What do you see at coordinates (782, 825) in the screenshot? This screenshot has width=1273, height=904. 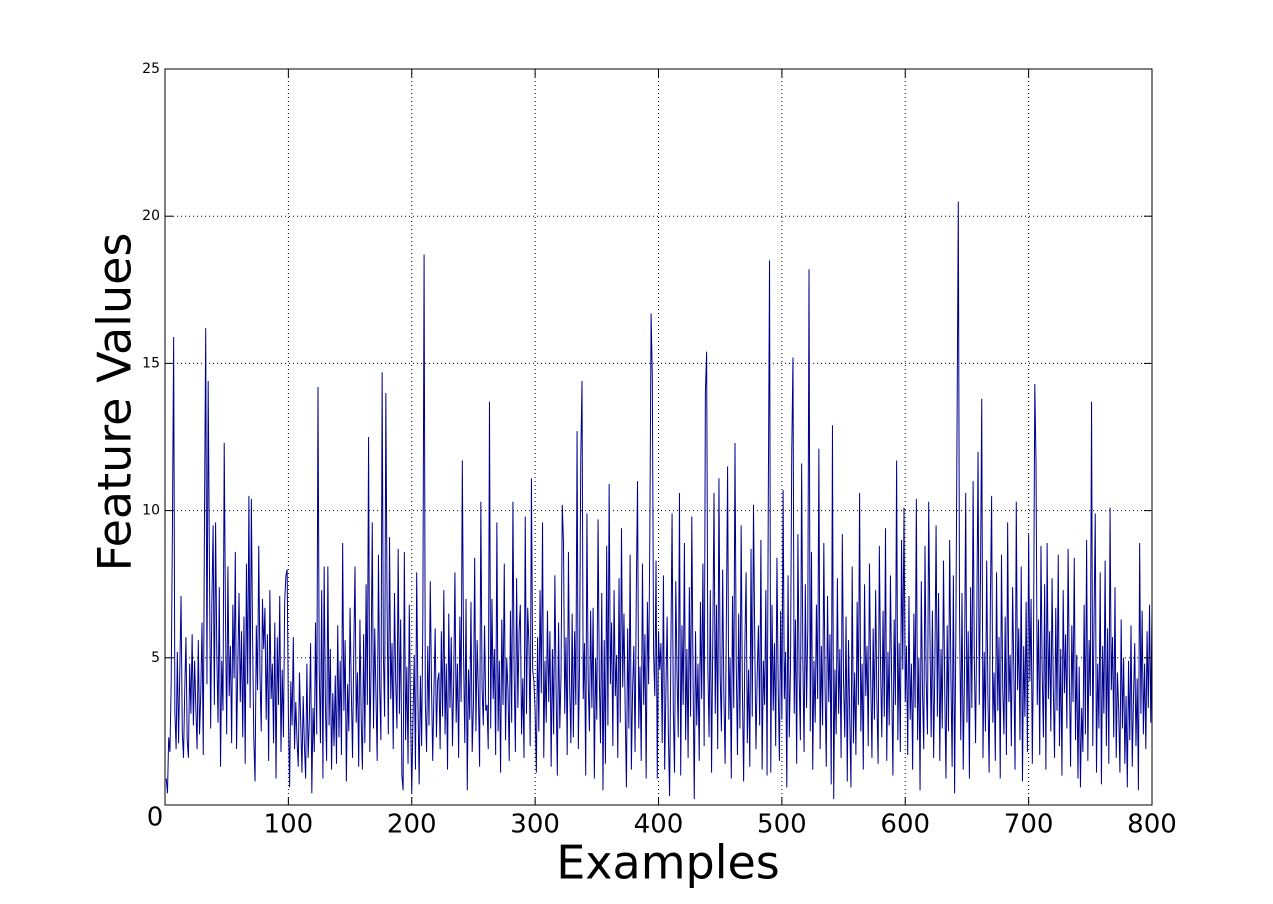 I see `x-tick-label: 500` at bounding box center [782, 825].